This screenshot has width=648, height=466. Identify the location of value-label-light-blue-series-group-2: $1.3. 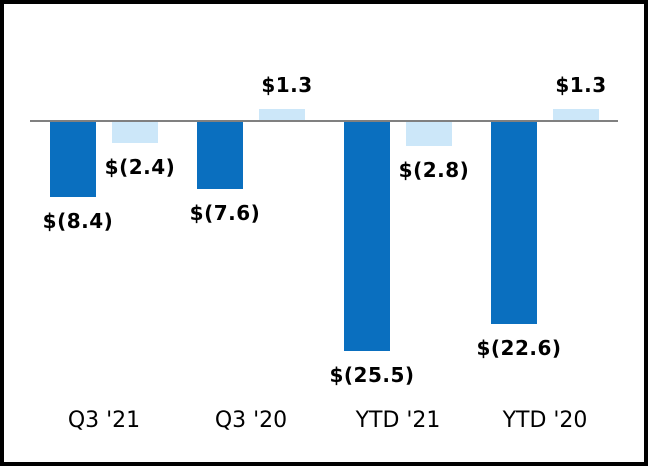
(287, 85).